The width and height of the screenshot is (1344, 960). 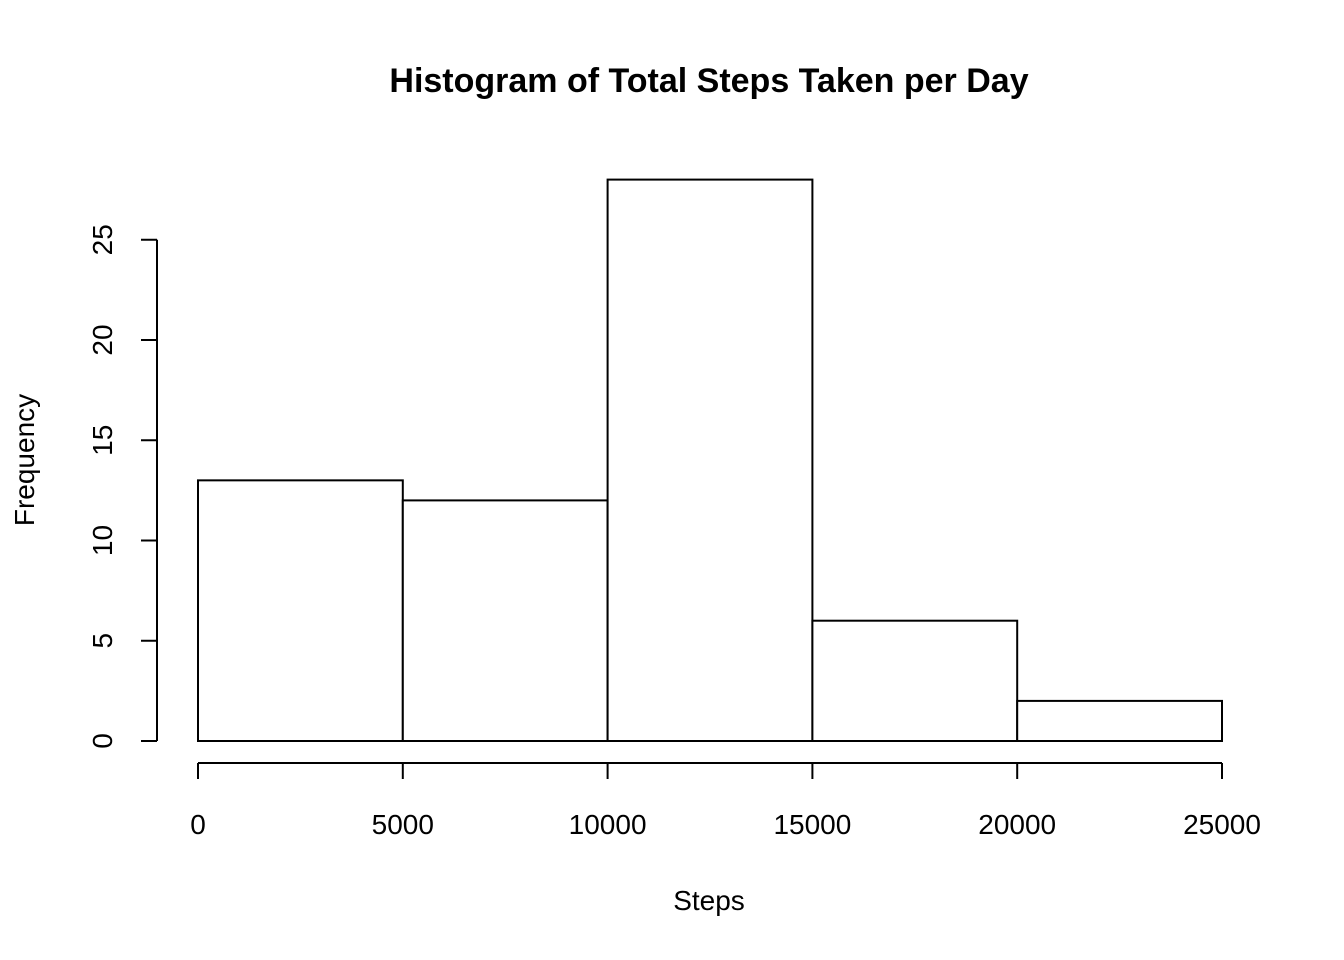 I want to click on x-tick-label-20000: 20000, so click(x=1017, y=824).